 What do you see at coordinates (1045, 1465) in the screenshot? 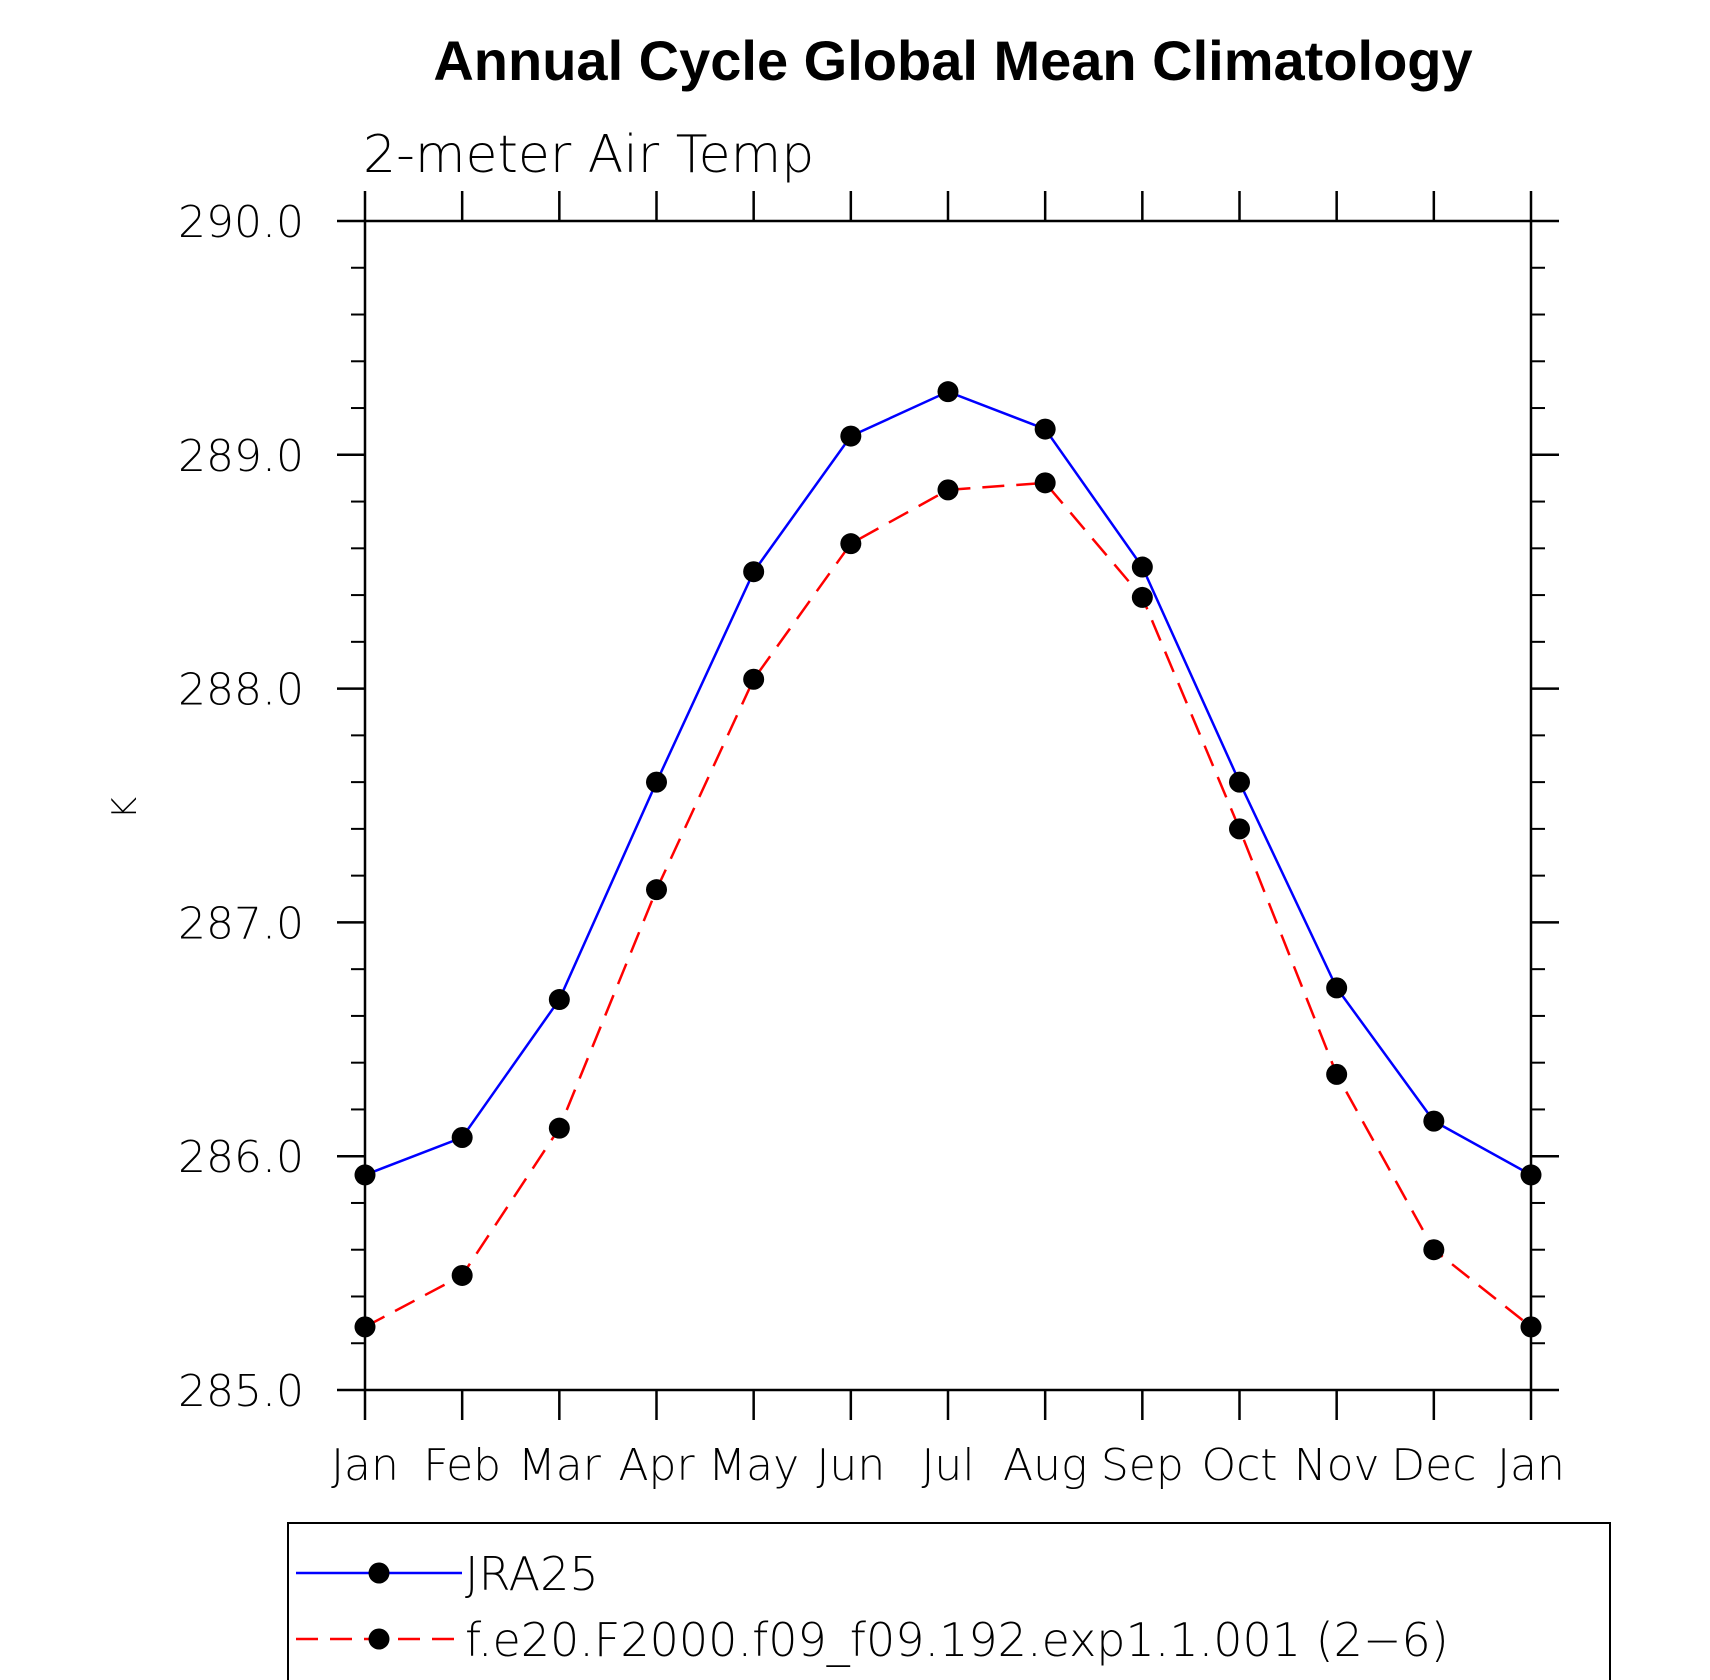
I see `x-tick-label: Aug` at bounding box center [1045, 1465].